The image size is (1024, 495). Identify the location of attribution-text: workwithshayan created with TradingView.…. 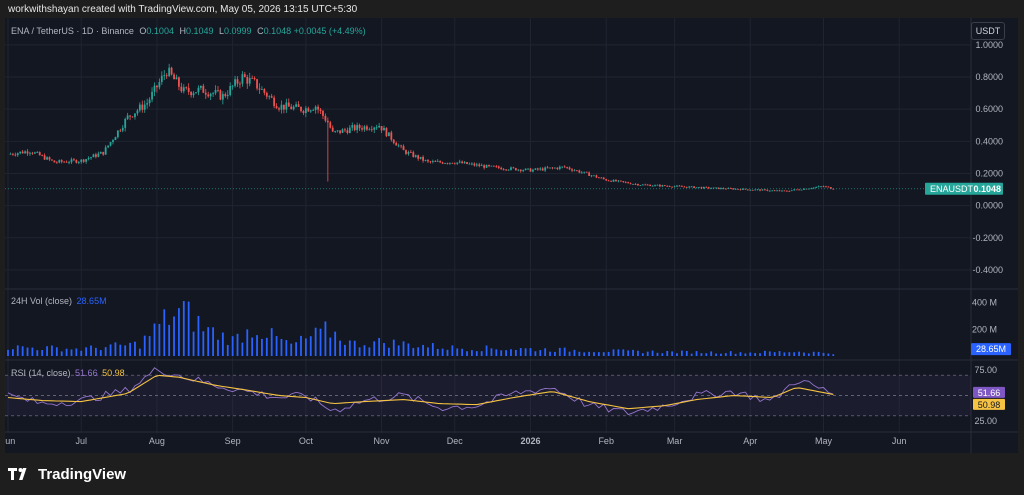
(183, 9).